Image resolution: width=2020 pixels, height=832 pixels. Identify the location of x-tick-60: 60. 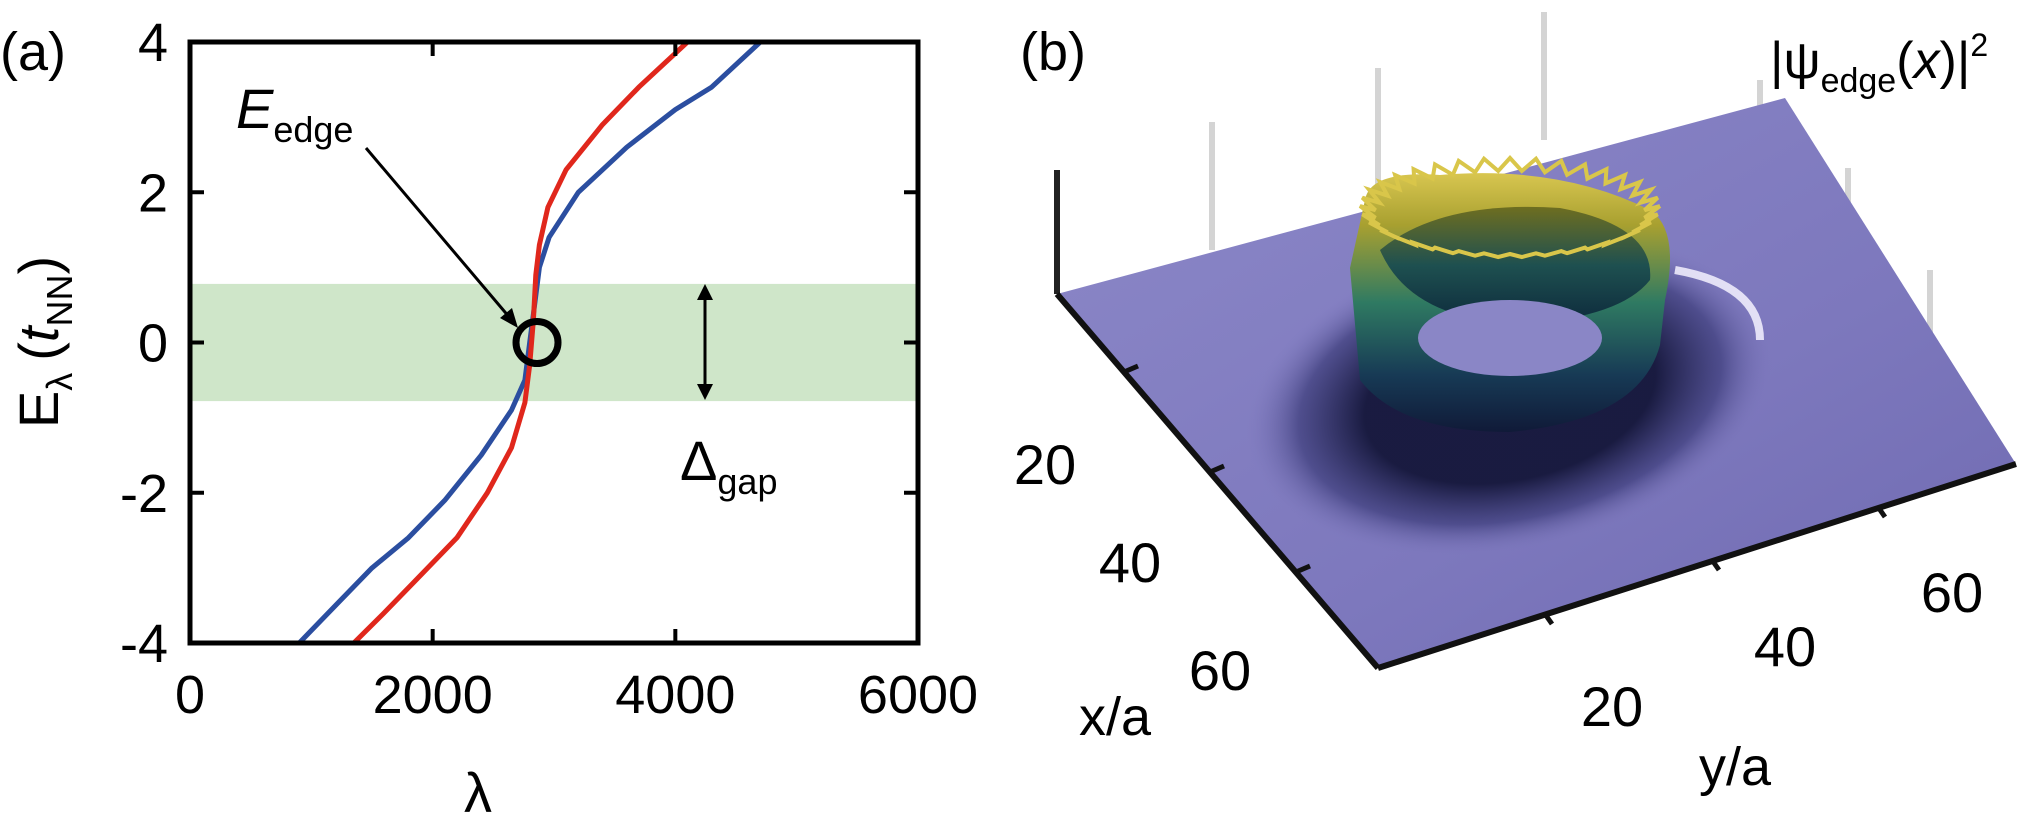
(1220, 670).